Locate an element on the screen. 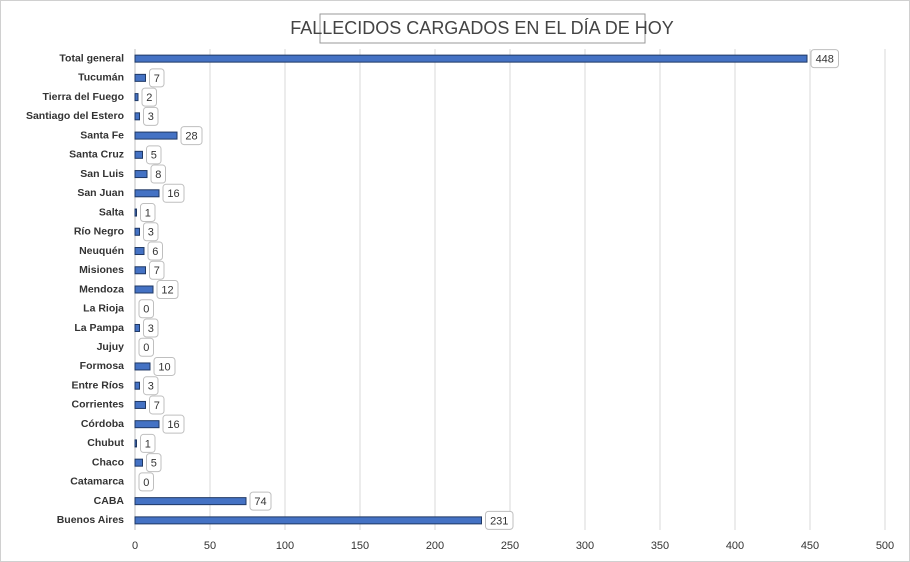 The width and height of the screenshot is (910, 562). x-tick-label: 250 is located at coordinates (510, 546).